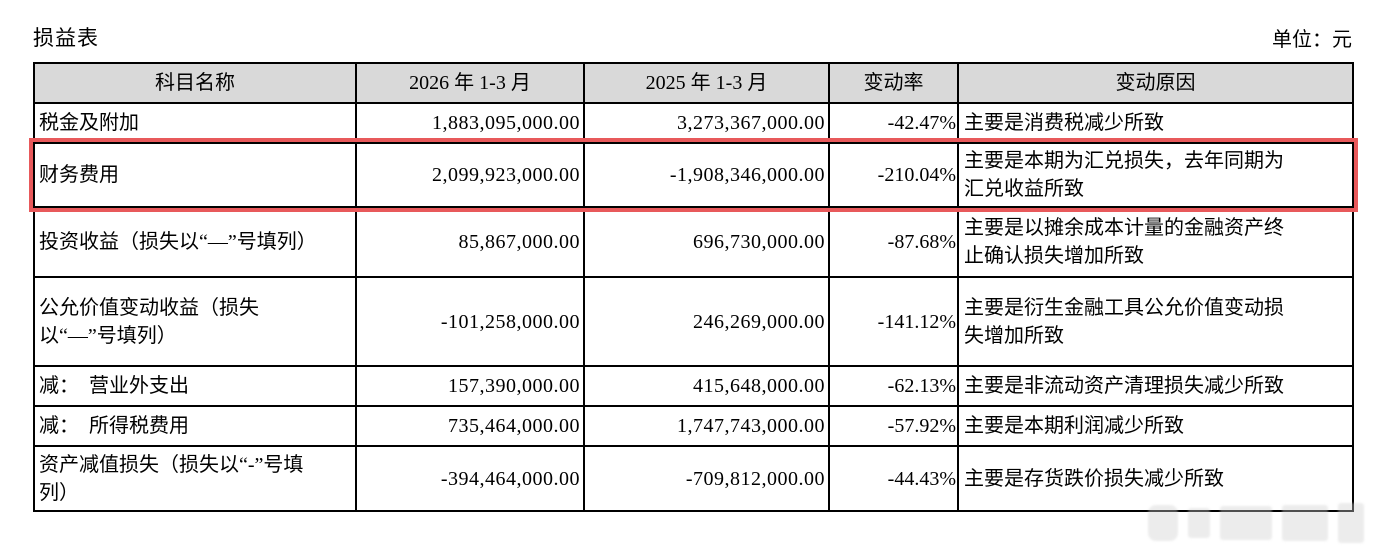  I want to click on cell-change-rate: -210.04%, so click(893, 175).